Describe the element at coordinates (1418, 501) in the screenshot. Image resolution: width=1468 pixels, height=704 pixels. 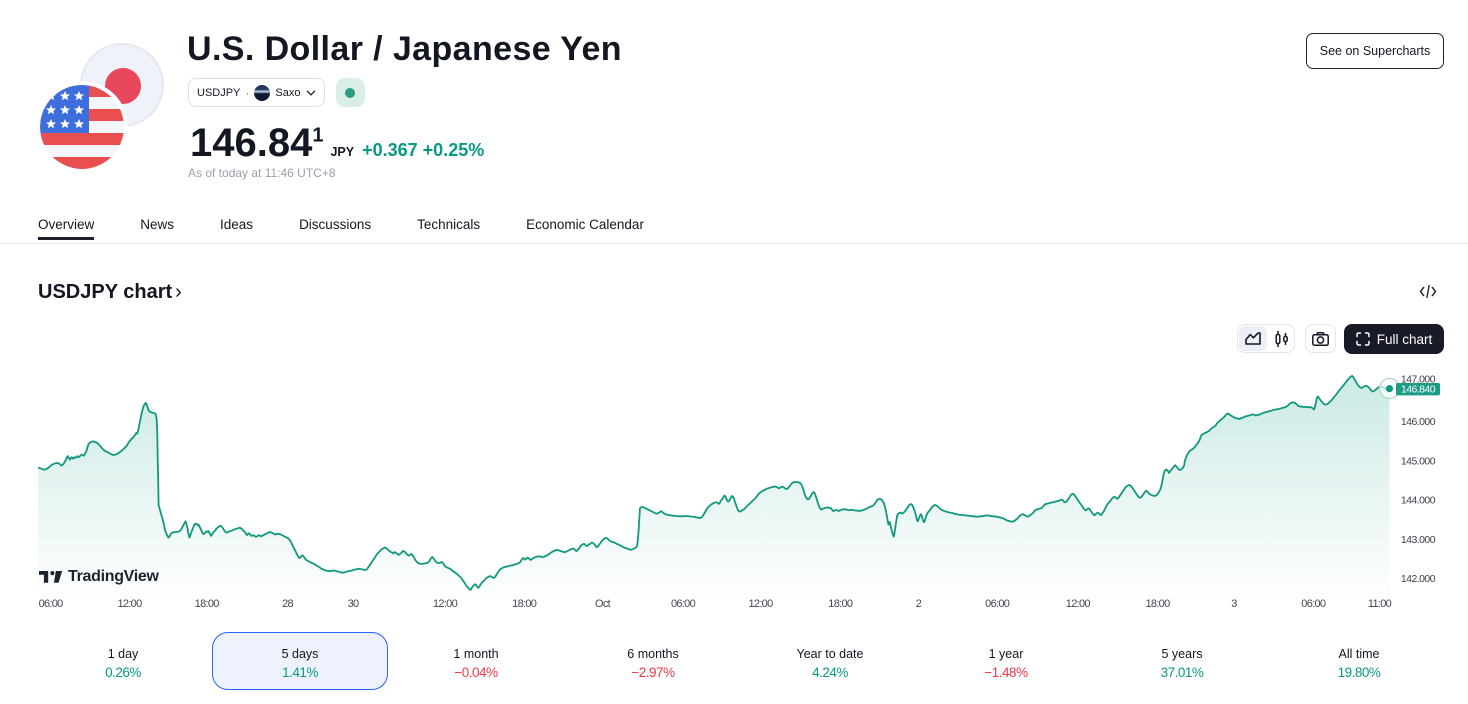
I see `svg-text: 144.000` at that location.